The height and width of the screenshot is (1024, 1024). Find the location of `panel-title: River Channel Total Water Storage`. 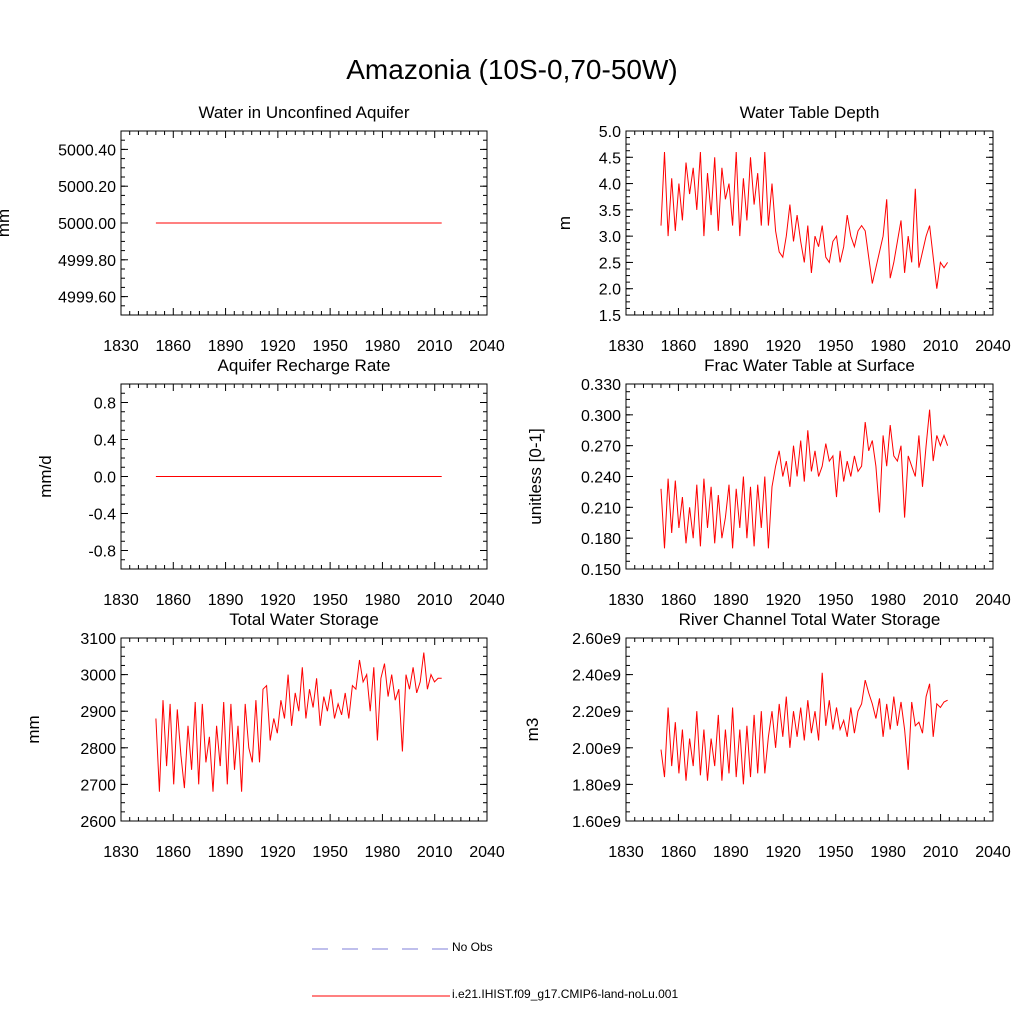

panel-title: River Channel Total Water Storage is located at coordinates (810, 619).